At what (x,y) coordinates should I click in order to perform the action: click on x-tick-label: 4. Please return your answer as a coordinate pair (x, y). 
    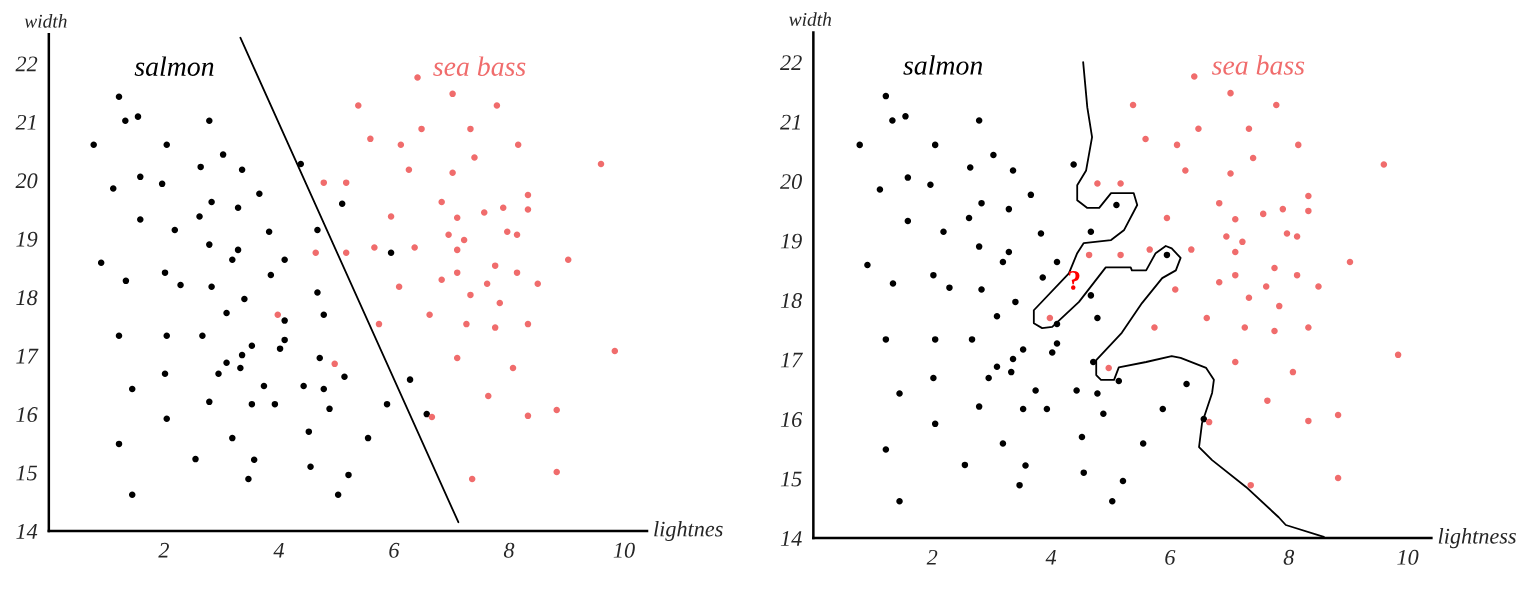
    Looking at the image, I should click on (1051, 557).